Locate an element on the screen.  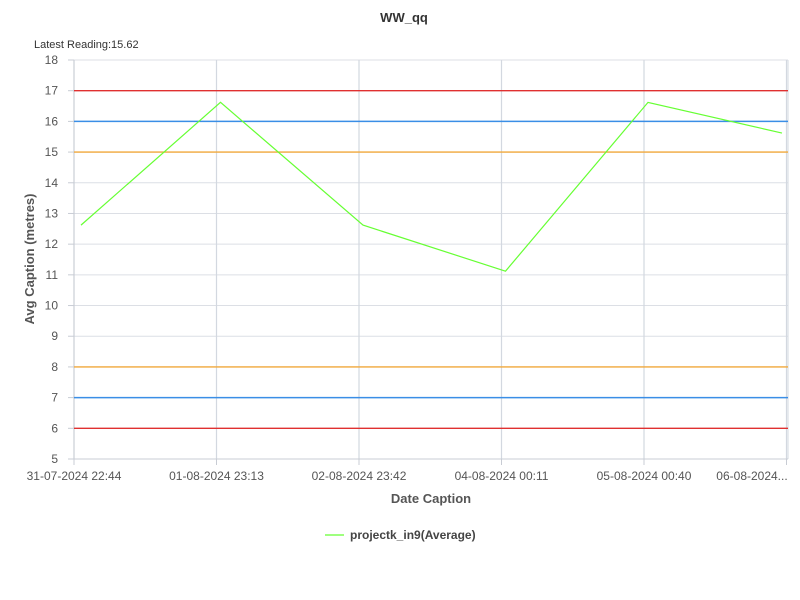
y-tick-label: 11 is located at coordinates (52, 275).